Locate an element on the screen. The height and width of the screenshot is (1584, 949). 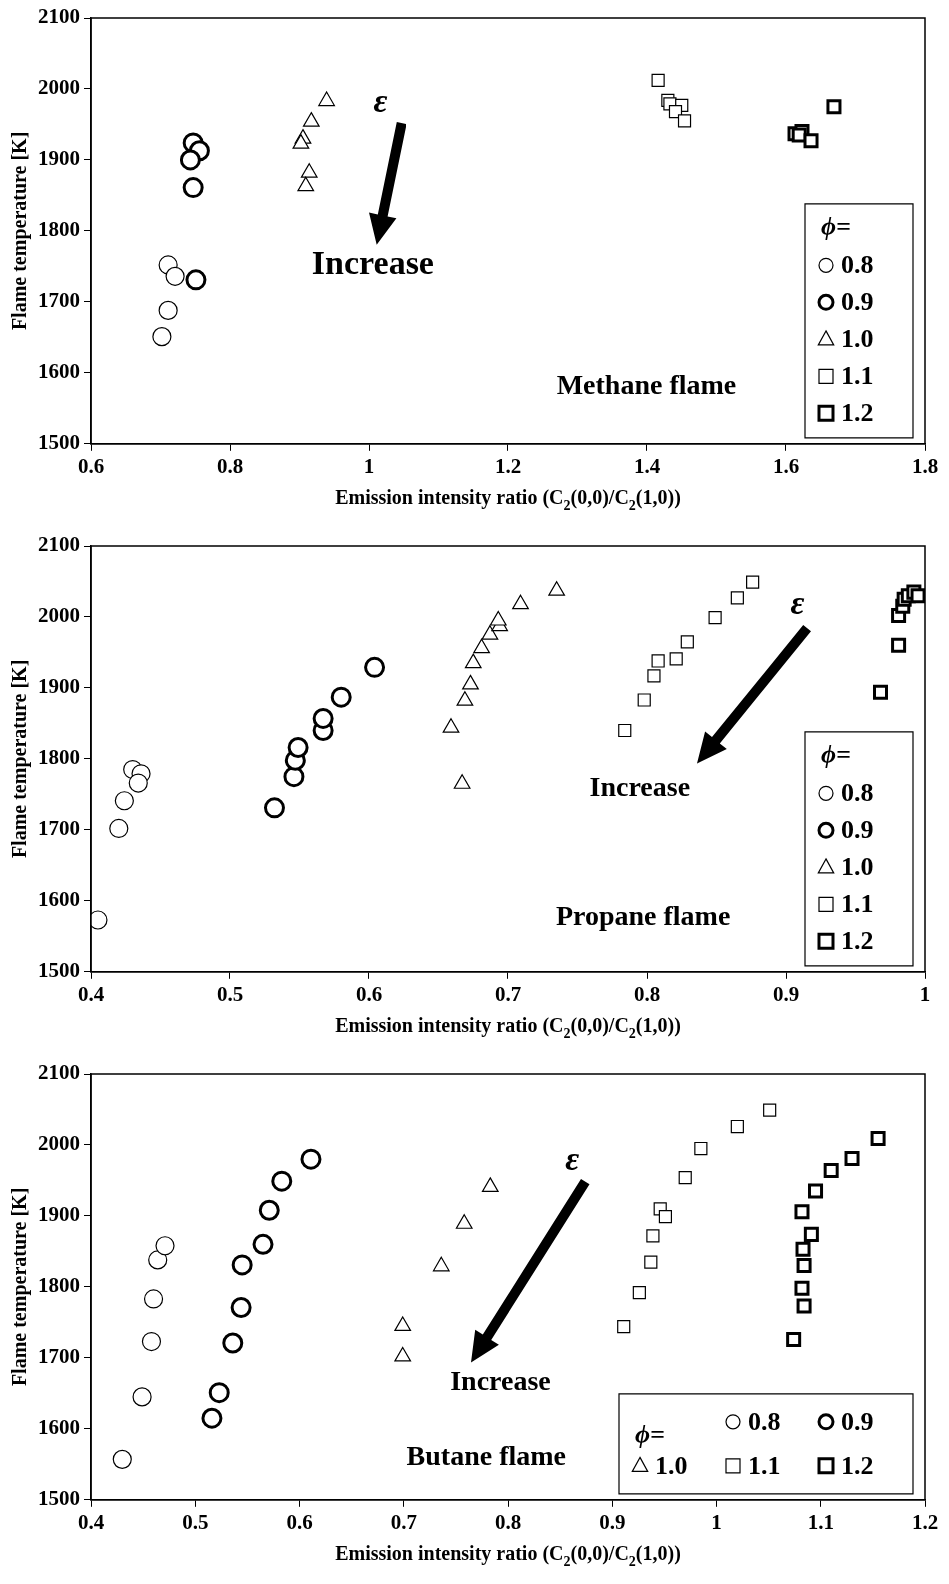
x-tick-label: 1.8 is located at coordinates (925, 465).